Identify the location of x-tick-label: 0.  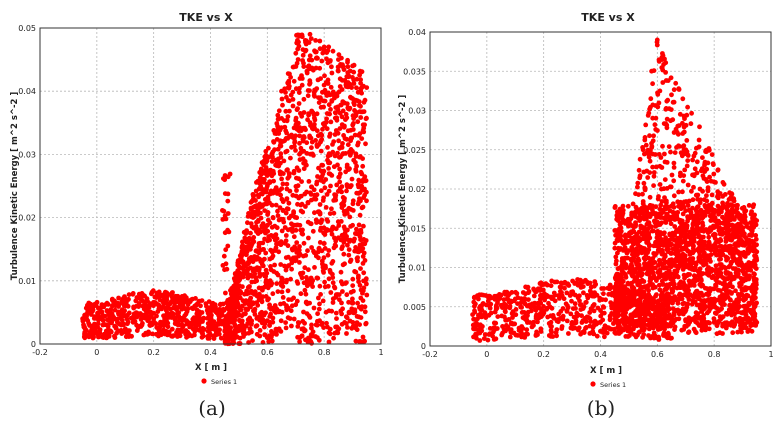
(96, 352).